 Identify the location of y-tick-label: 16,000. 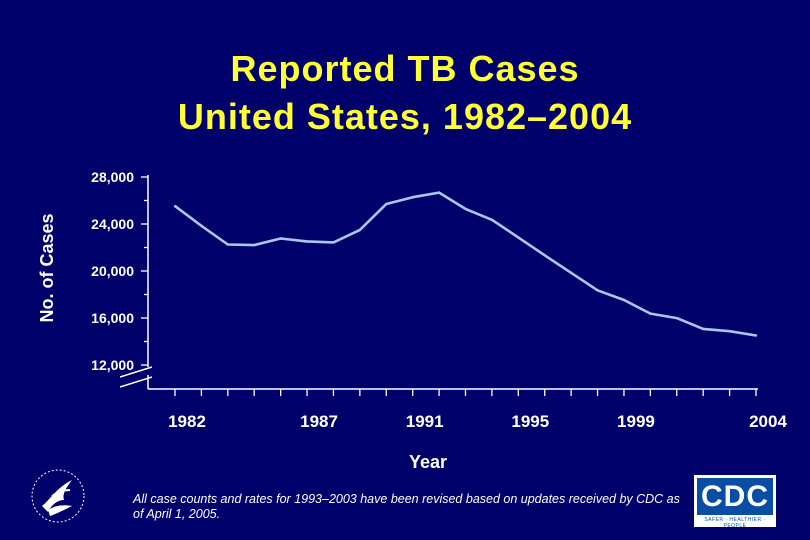
(112, 318).